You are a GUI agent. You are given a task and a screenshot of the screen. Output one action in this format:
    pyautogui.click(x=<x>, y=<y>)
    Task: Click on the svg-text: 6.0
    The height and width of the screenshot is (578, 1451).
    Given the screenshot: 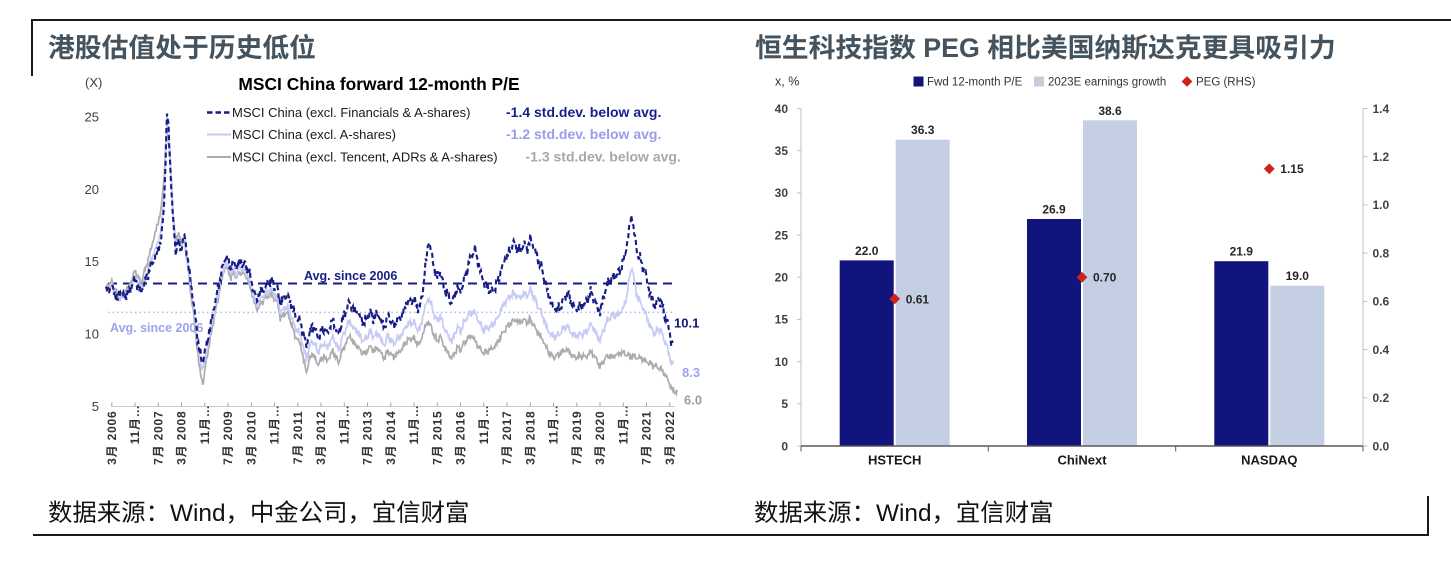 What is the action you would take?
    pyautogui.click(x=693, y=400)
    